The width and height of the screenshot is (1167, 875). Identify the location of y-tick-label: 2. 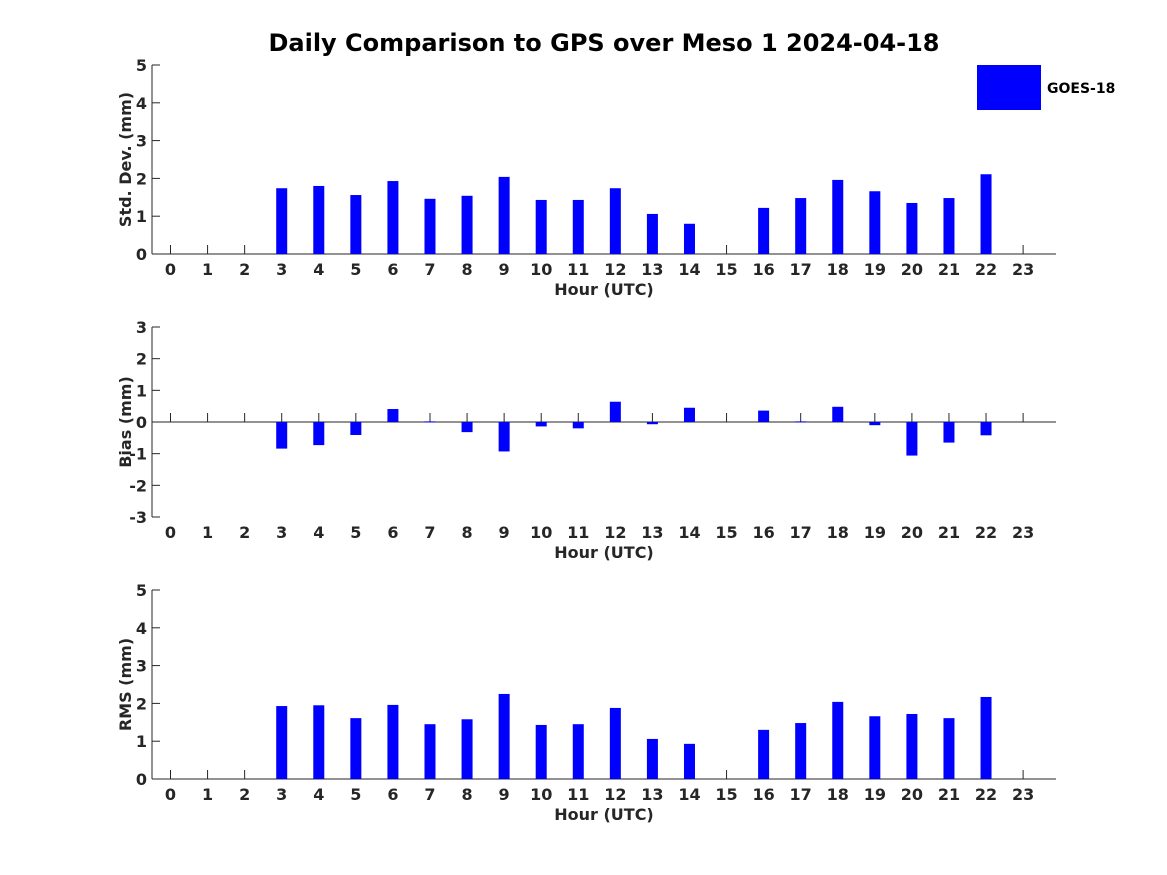
(141, 359).